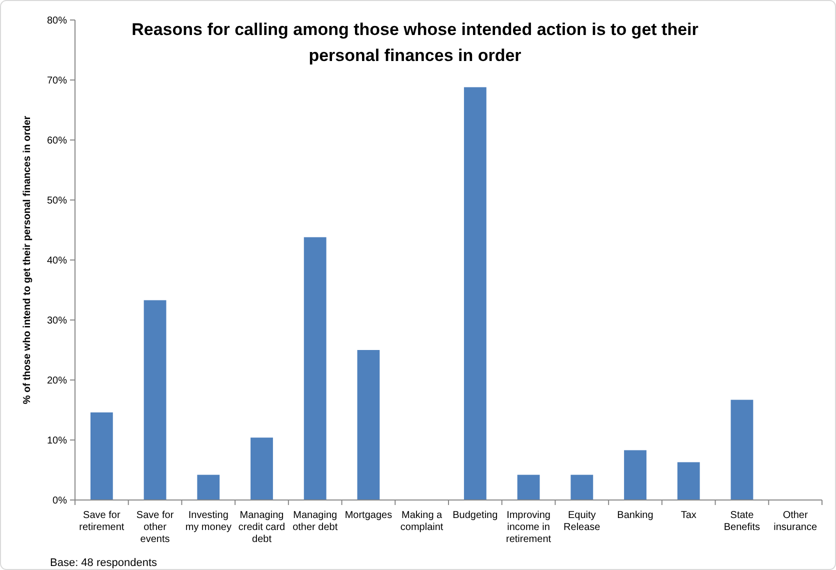  Describe the element at coordinates (315, 521) in the screenshot. I see `x-tick-label: Managing other debt` at that location.